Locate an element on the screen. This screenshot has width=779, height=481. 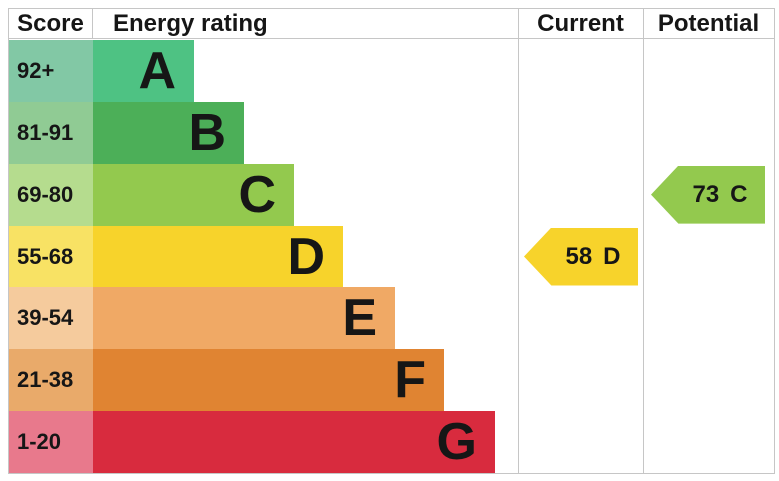
current-header: Current is located at coordinates (580, 23).